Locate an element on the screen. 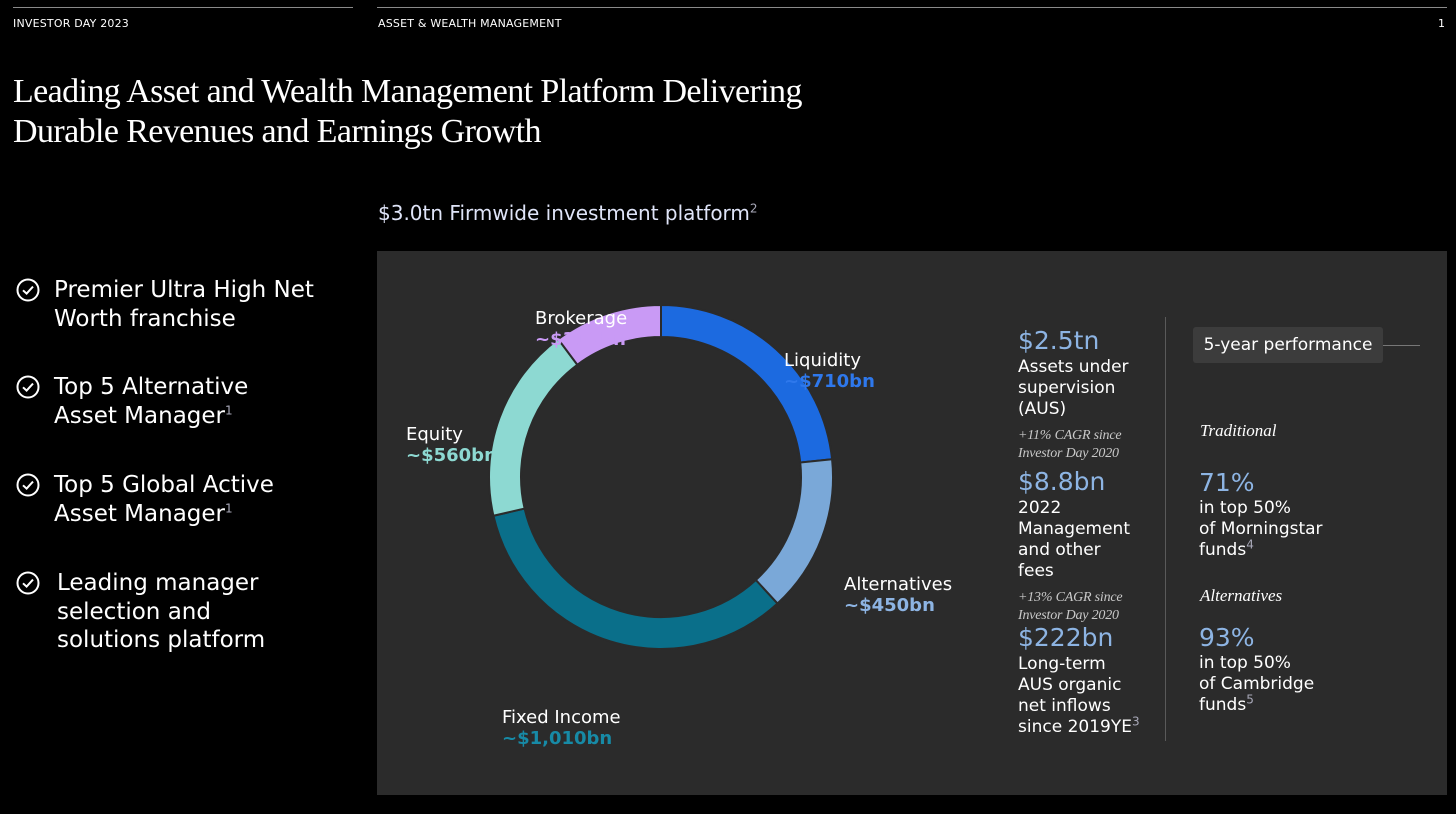  header-event: INVESTOR DAY 2023 is located at coordinates (71, 23).